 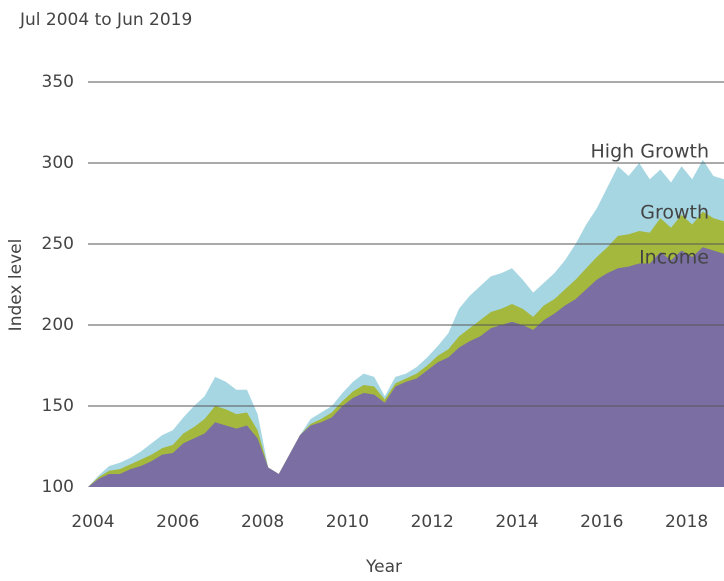 What do you see at coordinates (650, 152) in the screenshot?
I see `series-label: High Growth` at bounding box center [650, 152].